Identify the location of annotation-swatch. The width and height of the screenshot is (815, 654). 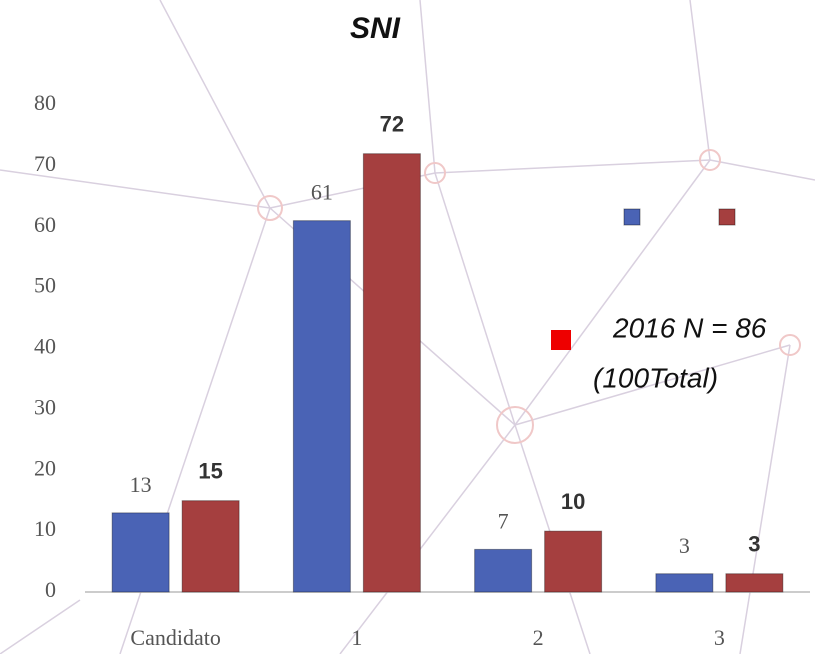
(561, 340).